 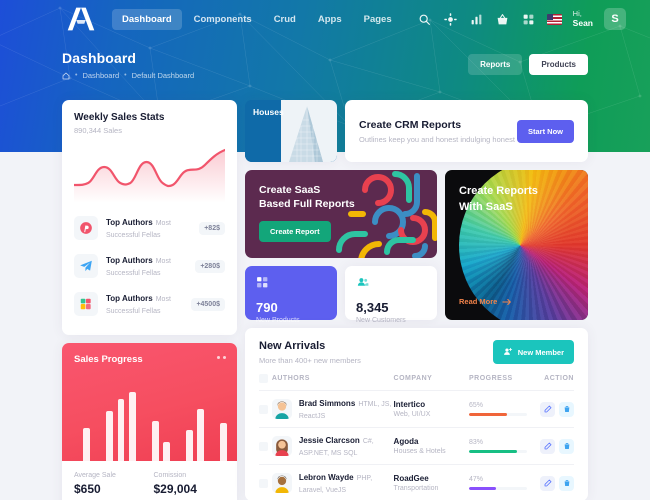 I want to click on main-menu: Dashboard Components Crud Apps Pages, so click(x=257, y=19).